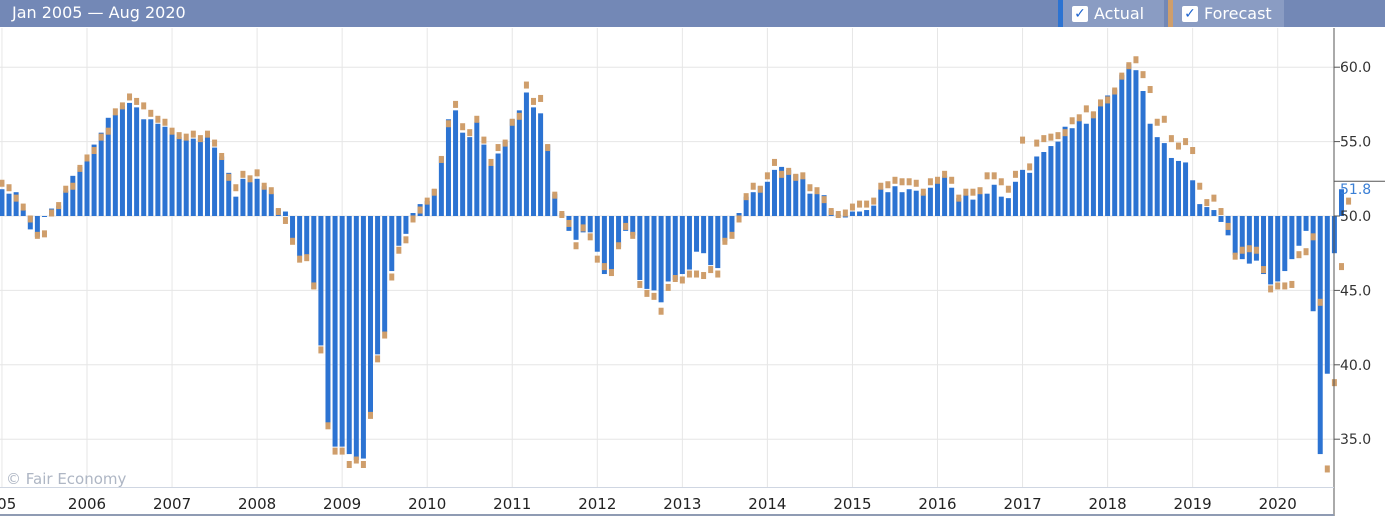 Image resolution: width=1385 pixels, height=516 pixels. I want to click on actual-checkbox-icon: ✓, so click(1080, 13).